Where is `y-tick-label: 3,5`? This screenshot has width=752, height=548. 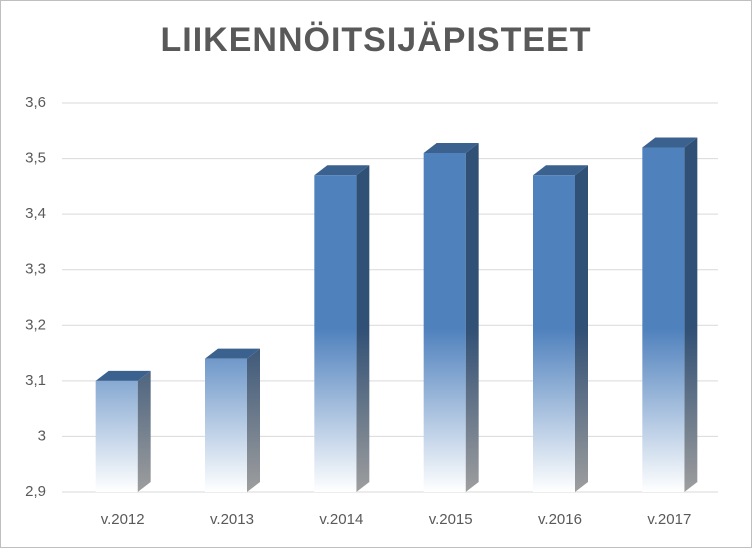 y-tick-label: 3,5 is located at coordinates (35, 158).